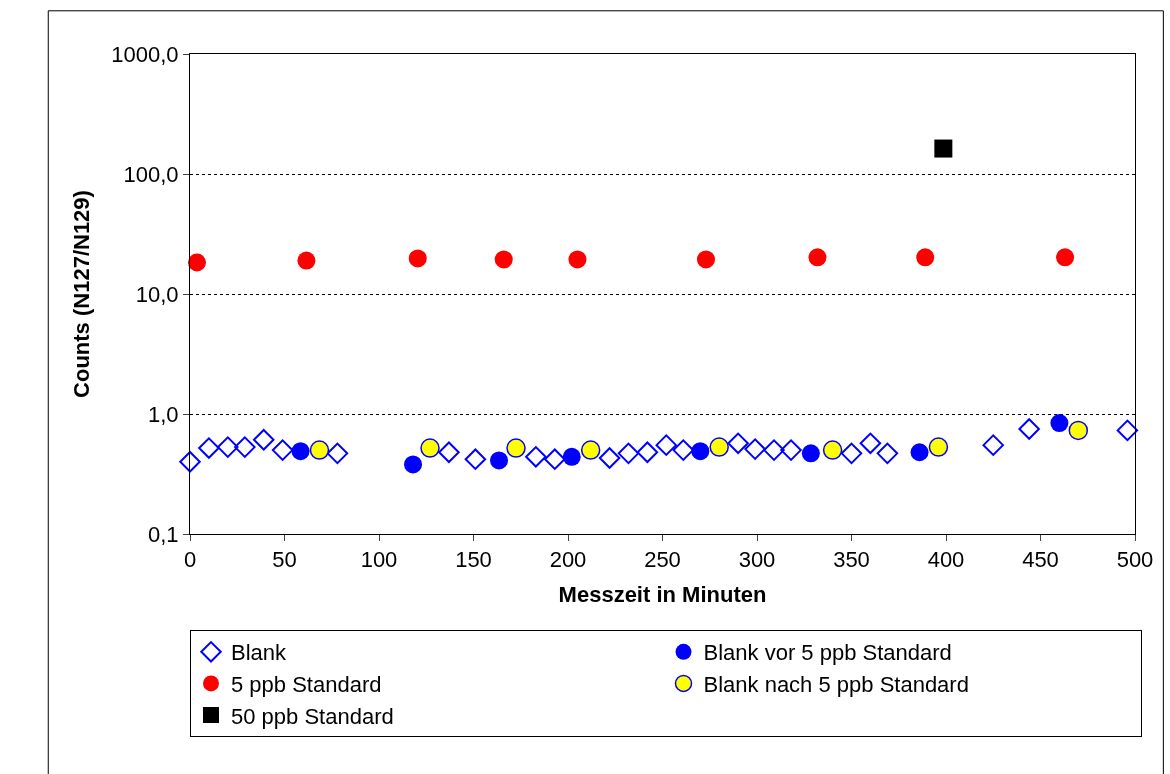 The image size is (1170, 774). What do you see at coordinates (163, 534) in the screenshot?
I see `y-tick-label: 0,1` at bounding box center [163, 534].